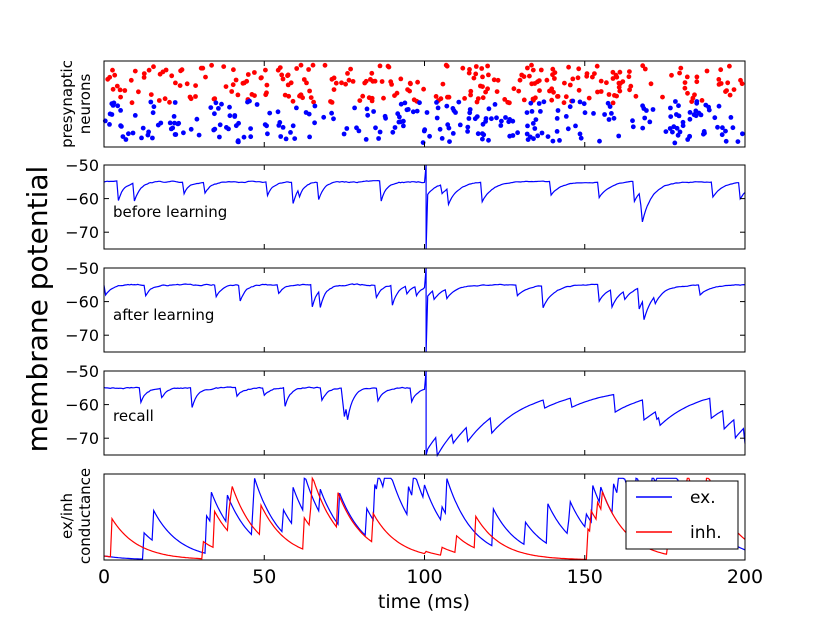 The height and width of the screenshot is (621, 828). What do you see at coordinates (585, 577) in the screenshot?
I see `x-tick-label: 150` at bounding box center [585, 577].